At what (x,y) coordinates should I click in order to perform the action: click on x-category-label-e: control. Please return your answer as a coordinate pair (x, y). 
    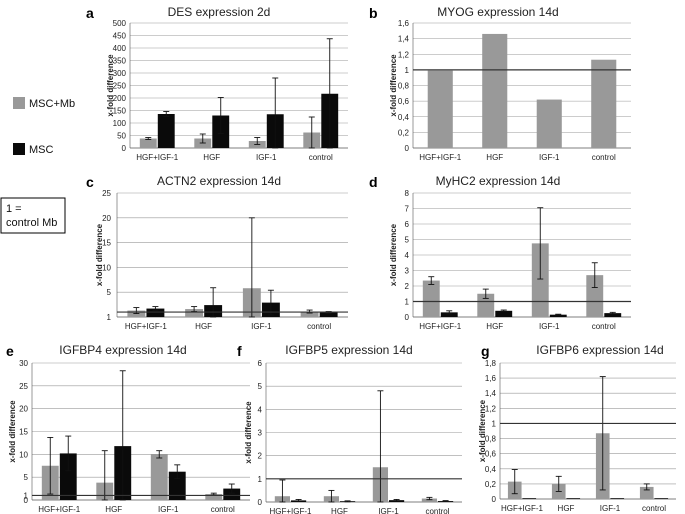
    Looking at the image, I should click on (223, 509).